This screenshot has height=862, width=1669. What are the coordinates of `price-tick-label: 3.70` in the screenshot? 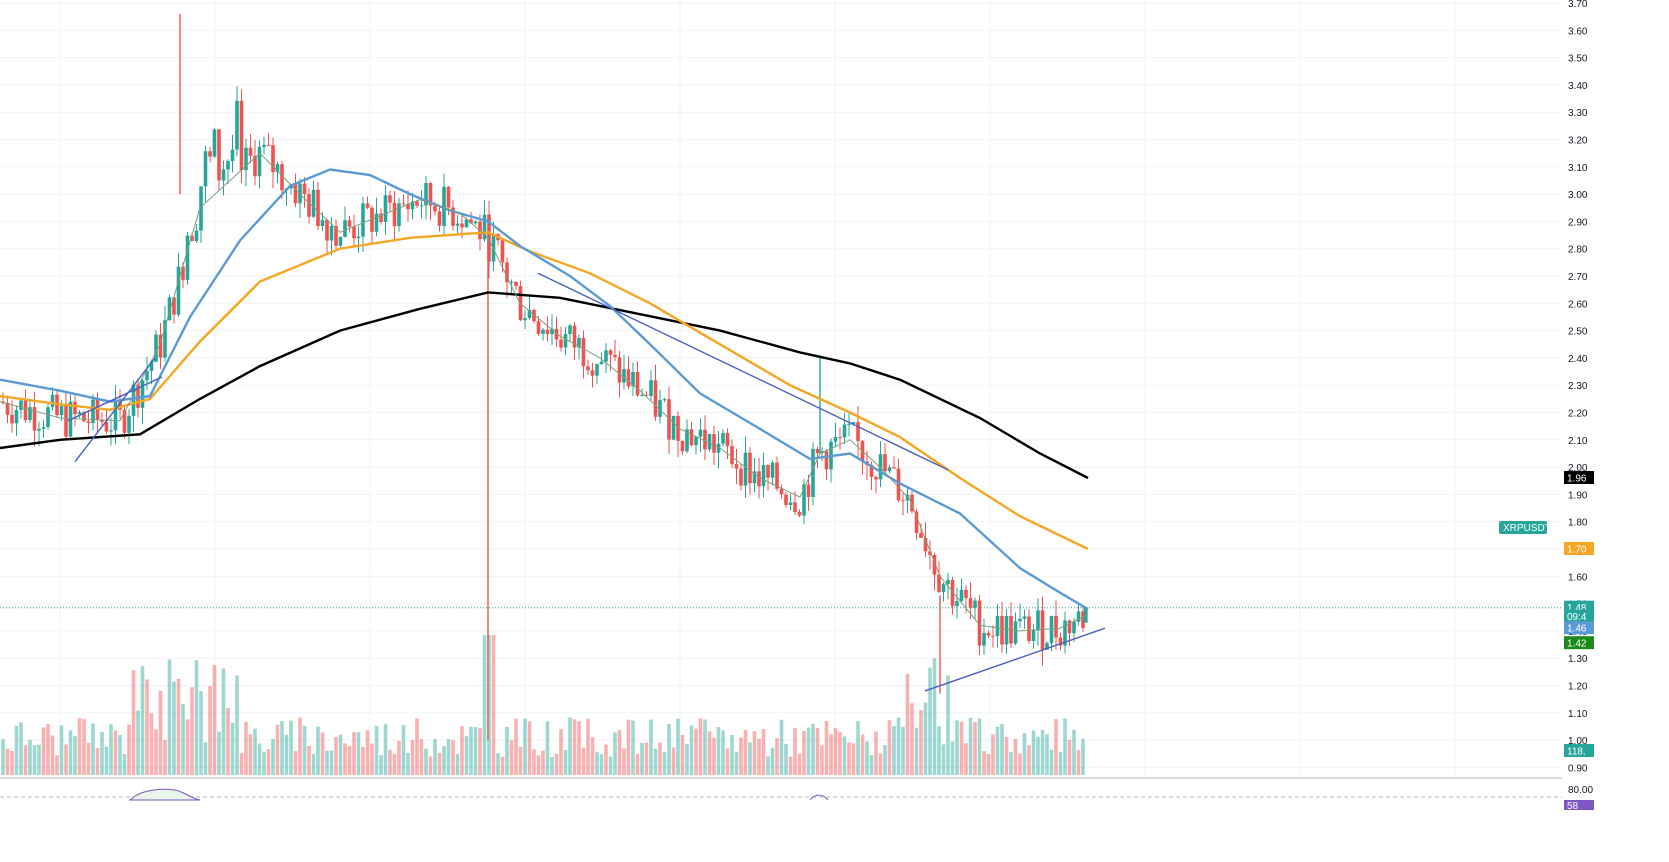 It's located at (1578, 5).